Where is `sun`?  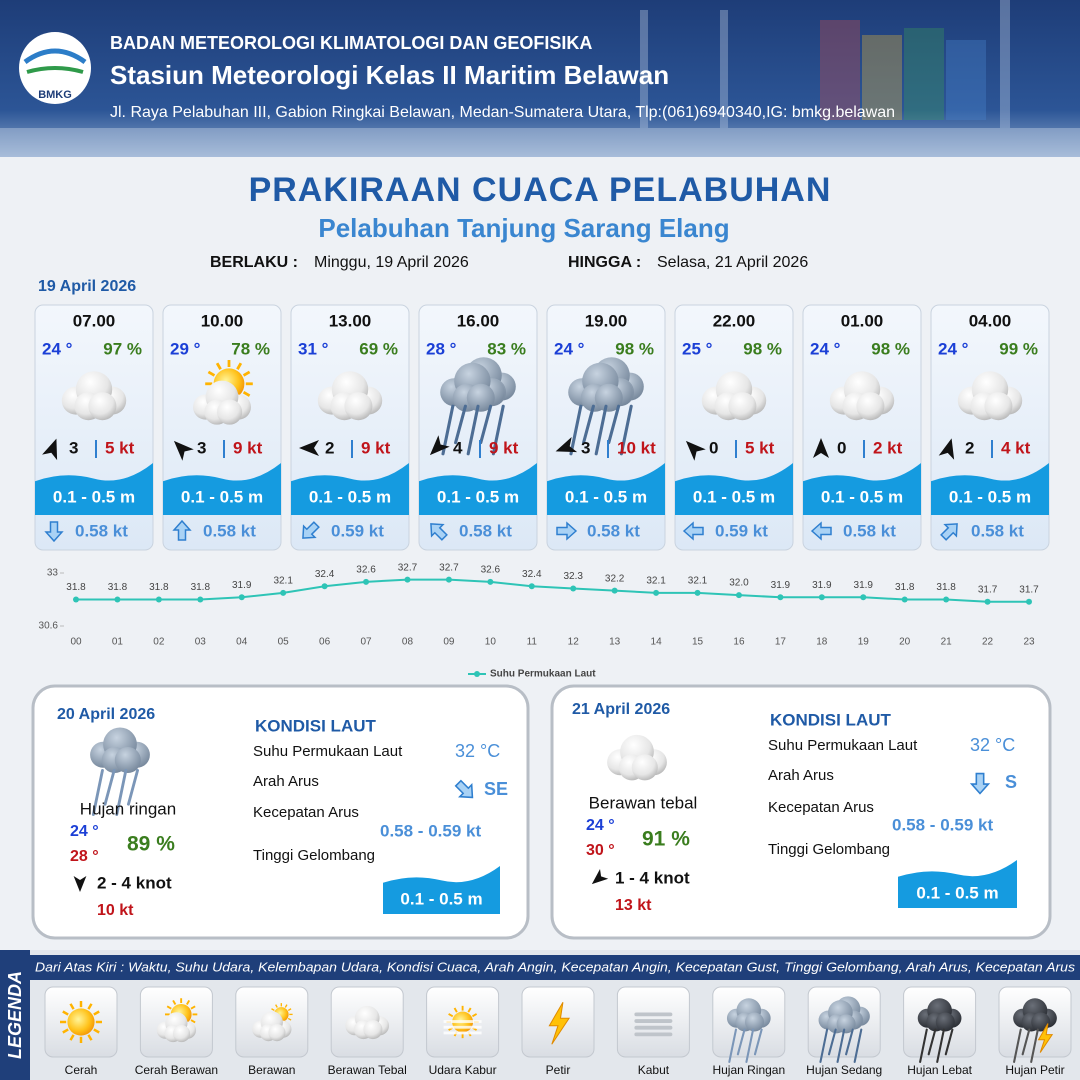 sun is located at coordinates (81, 1022).